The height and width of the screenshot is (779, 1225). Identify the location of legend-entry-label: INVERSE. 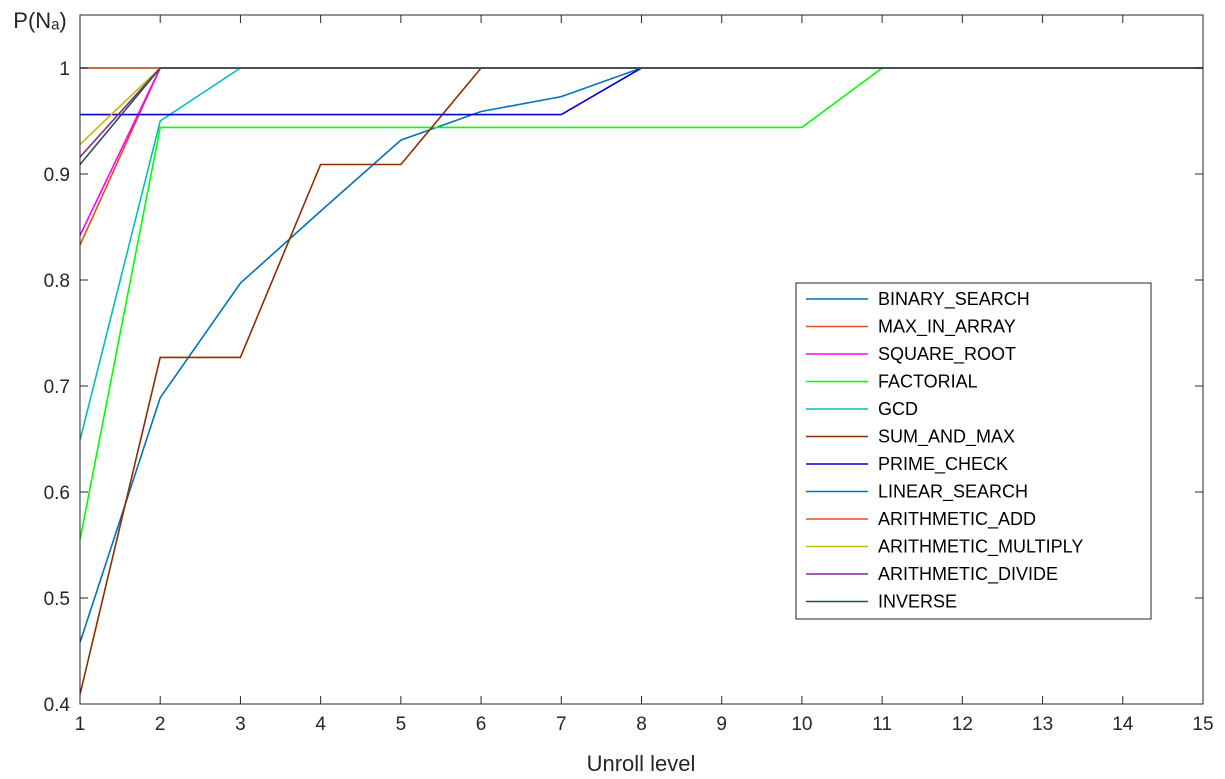
(917, 602).